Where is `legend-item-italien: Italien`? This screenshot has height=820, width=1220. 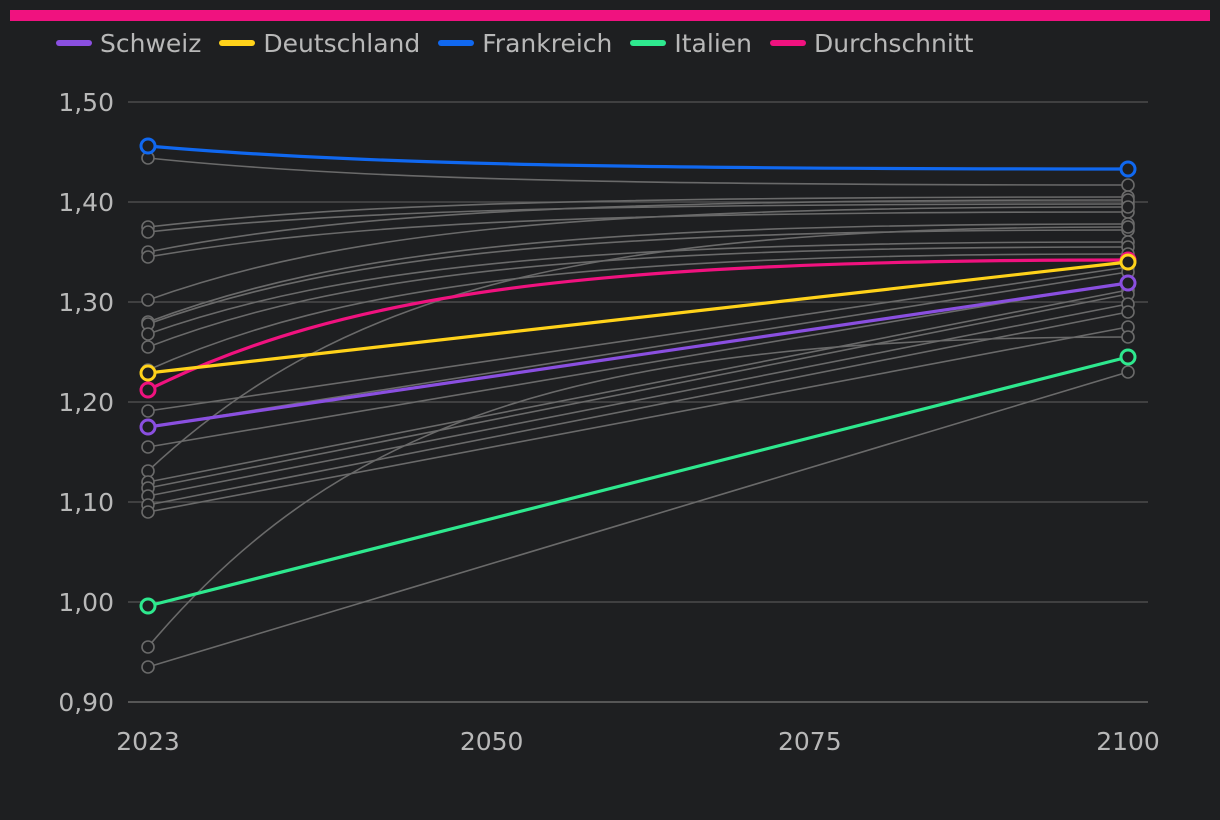 legend-item-italien: Italien is located at coordinates (691, 43).